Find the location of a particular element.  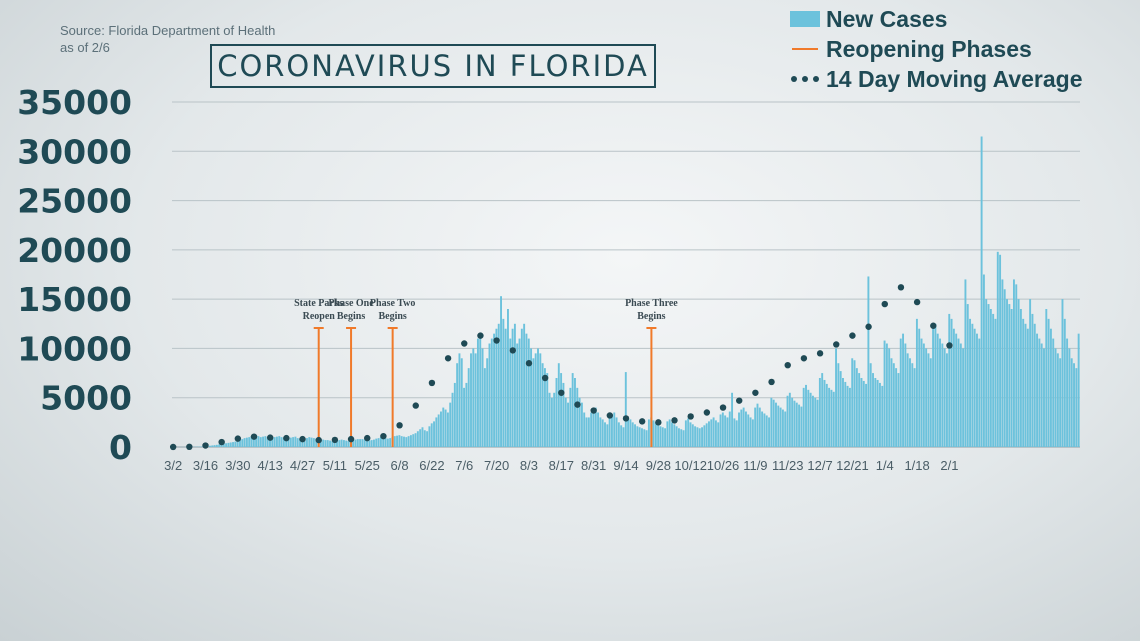

x-tick-label: 10/12 is located at coordinates (690, 465).